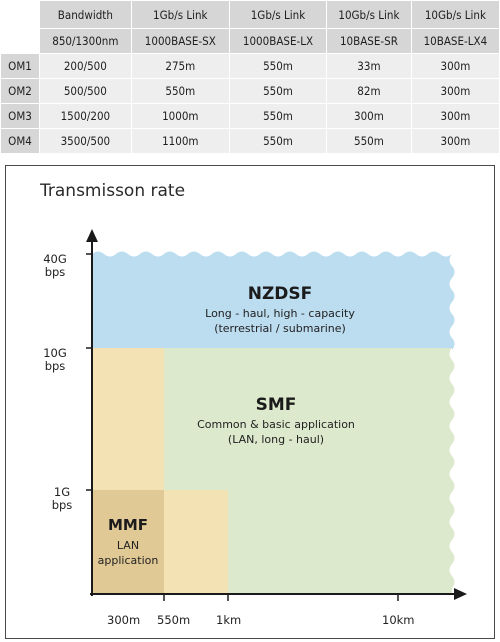 The image size is (500, 642). What do you see at coordinates (85, 116) in the screenshot?
I see `table-cell: 1500/200` at bounding box center [85, 116].